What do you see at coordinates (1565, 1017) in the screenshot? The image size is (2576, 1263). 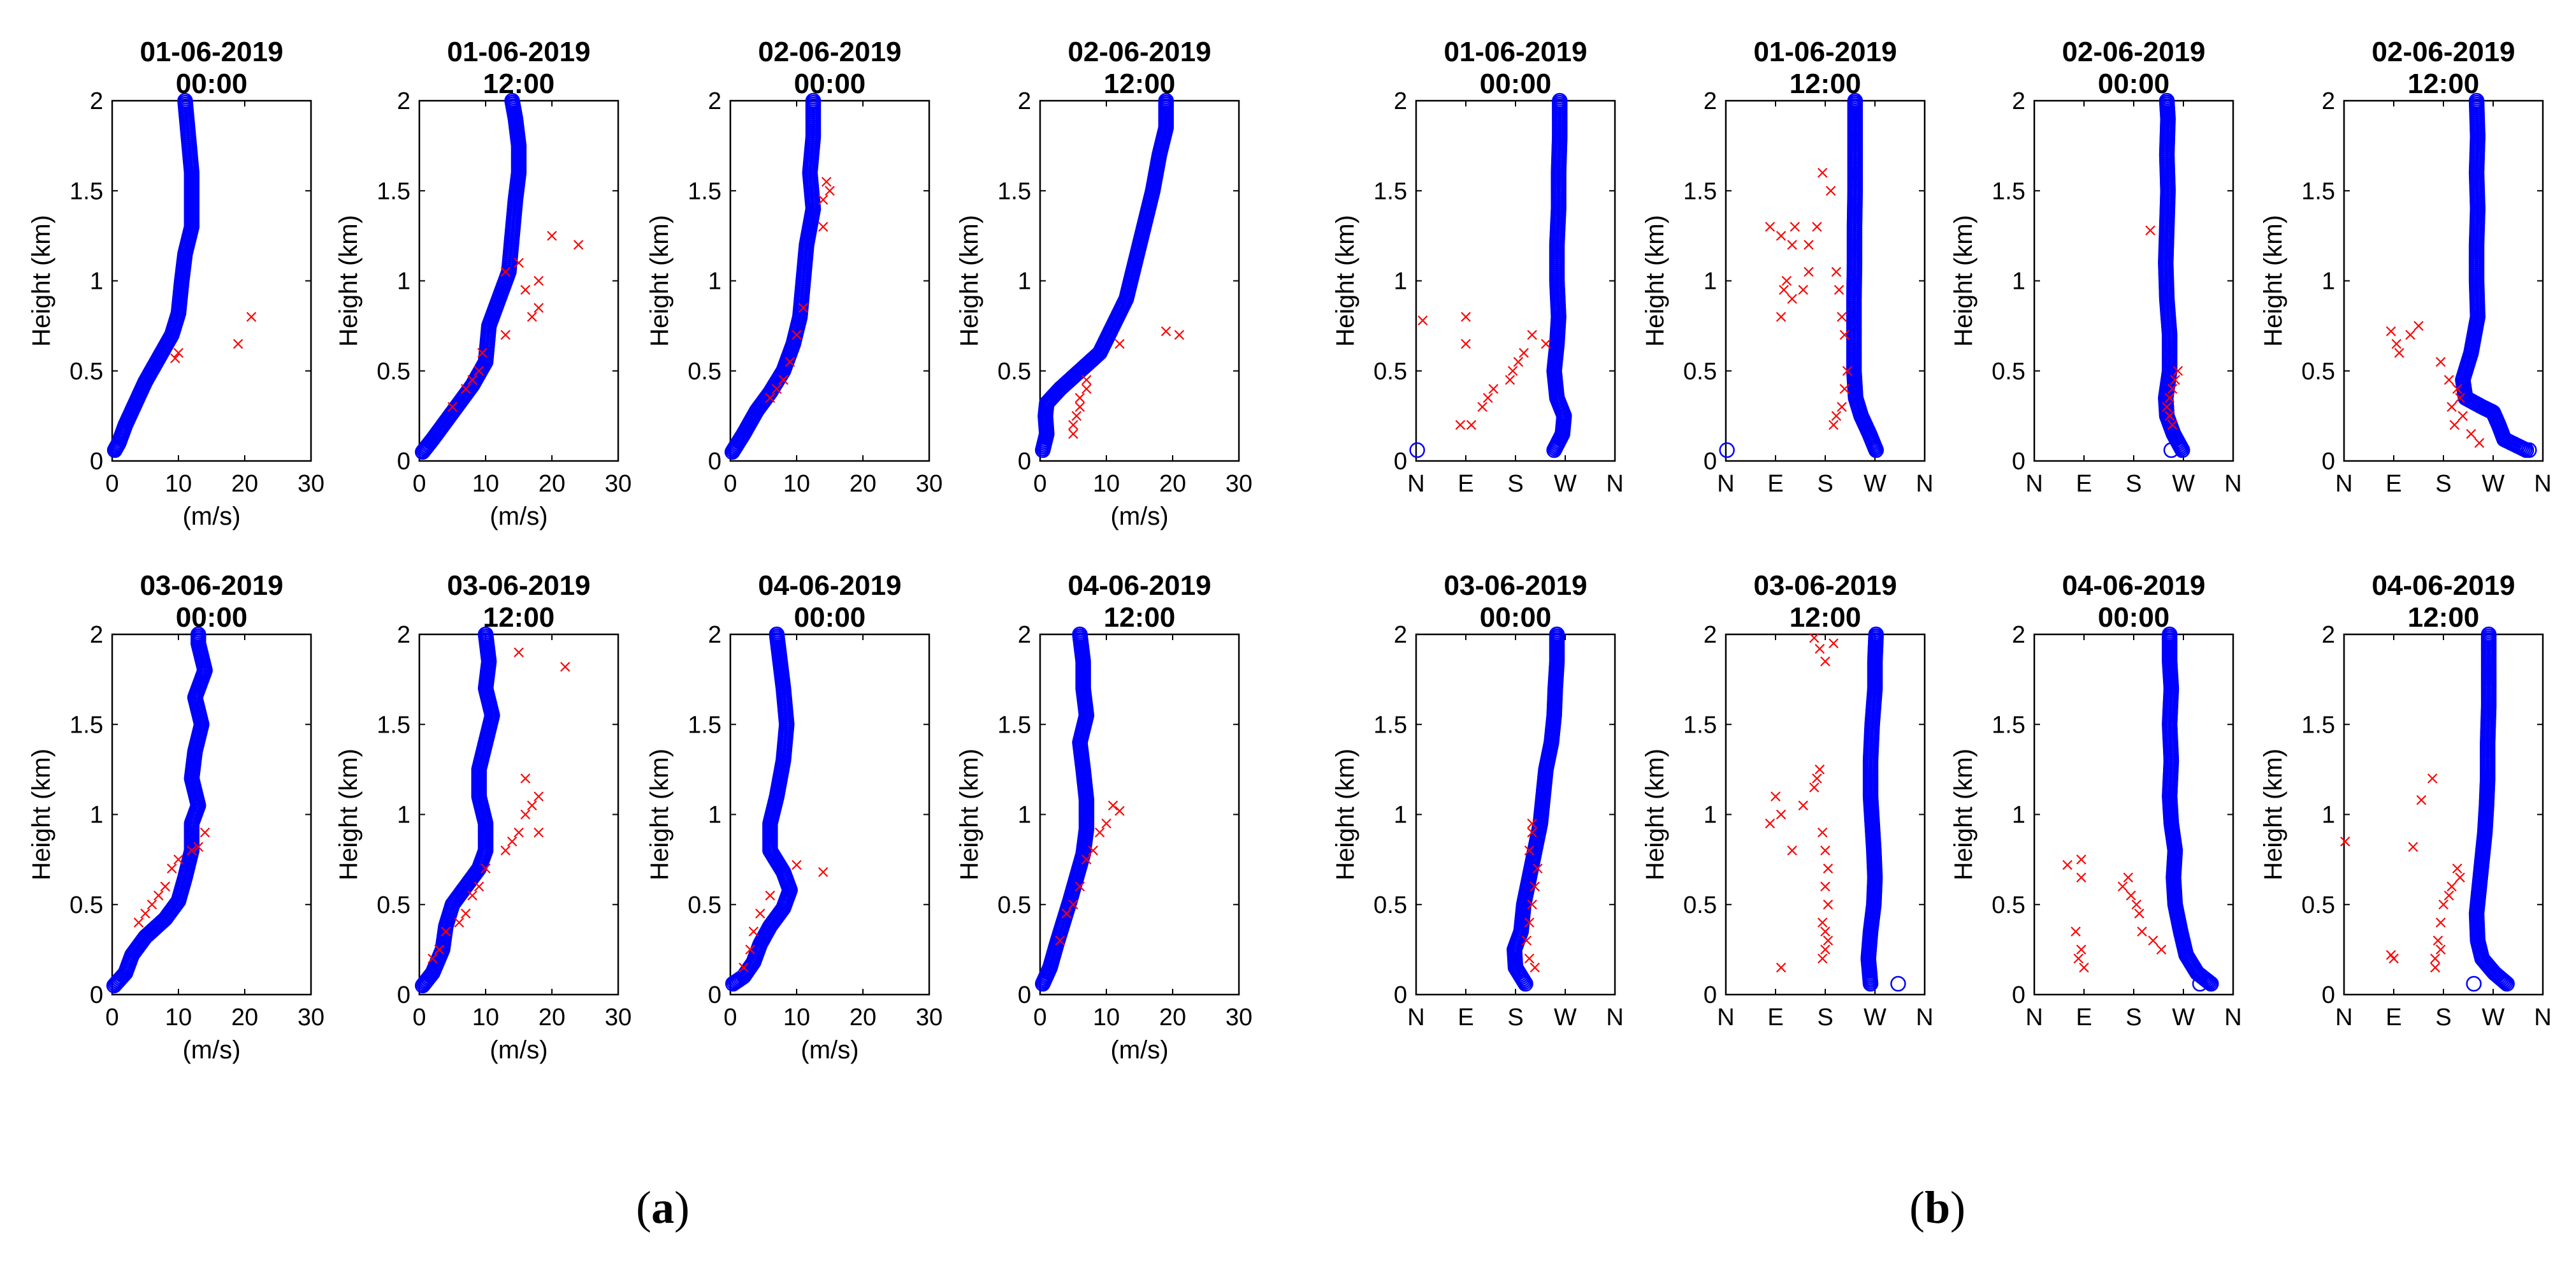 I see `x-tick-label: W` at bounding box center [1565, 1017].